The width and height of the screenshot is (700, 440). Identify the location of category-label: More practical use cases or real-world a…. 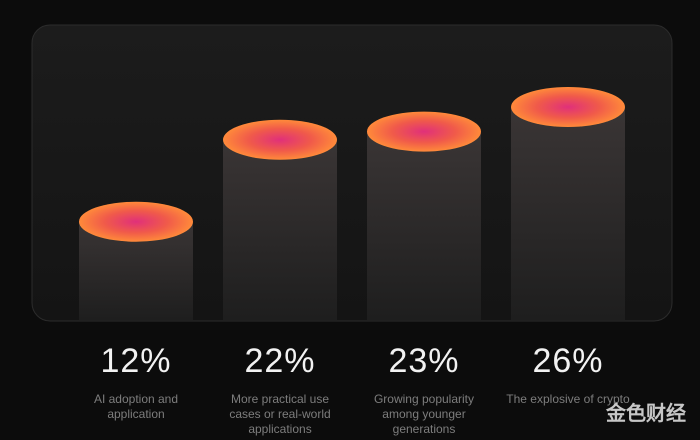
(280, 414).